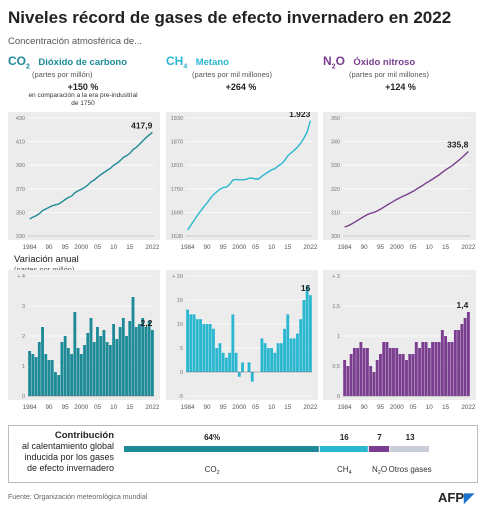  Describe the element at coordinates (20, 166) in the screenshot. I see `y-tick-label: 390` at that location.